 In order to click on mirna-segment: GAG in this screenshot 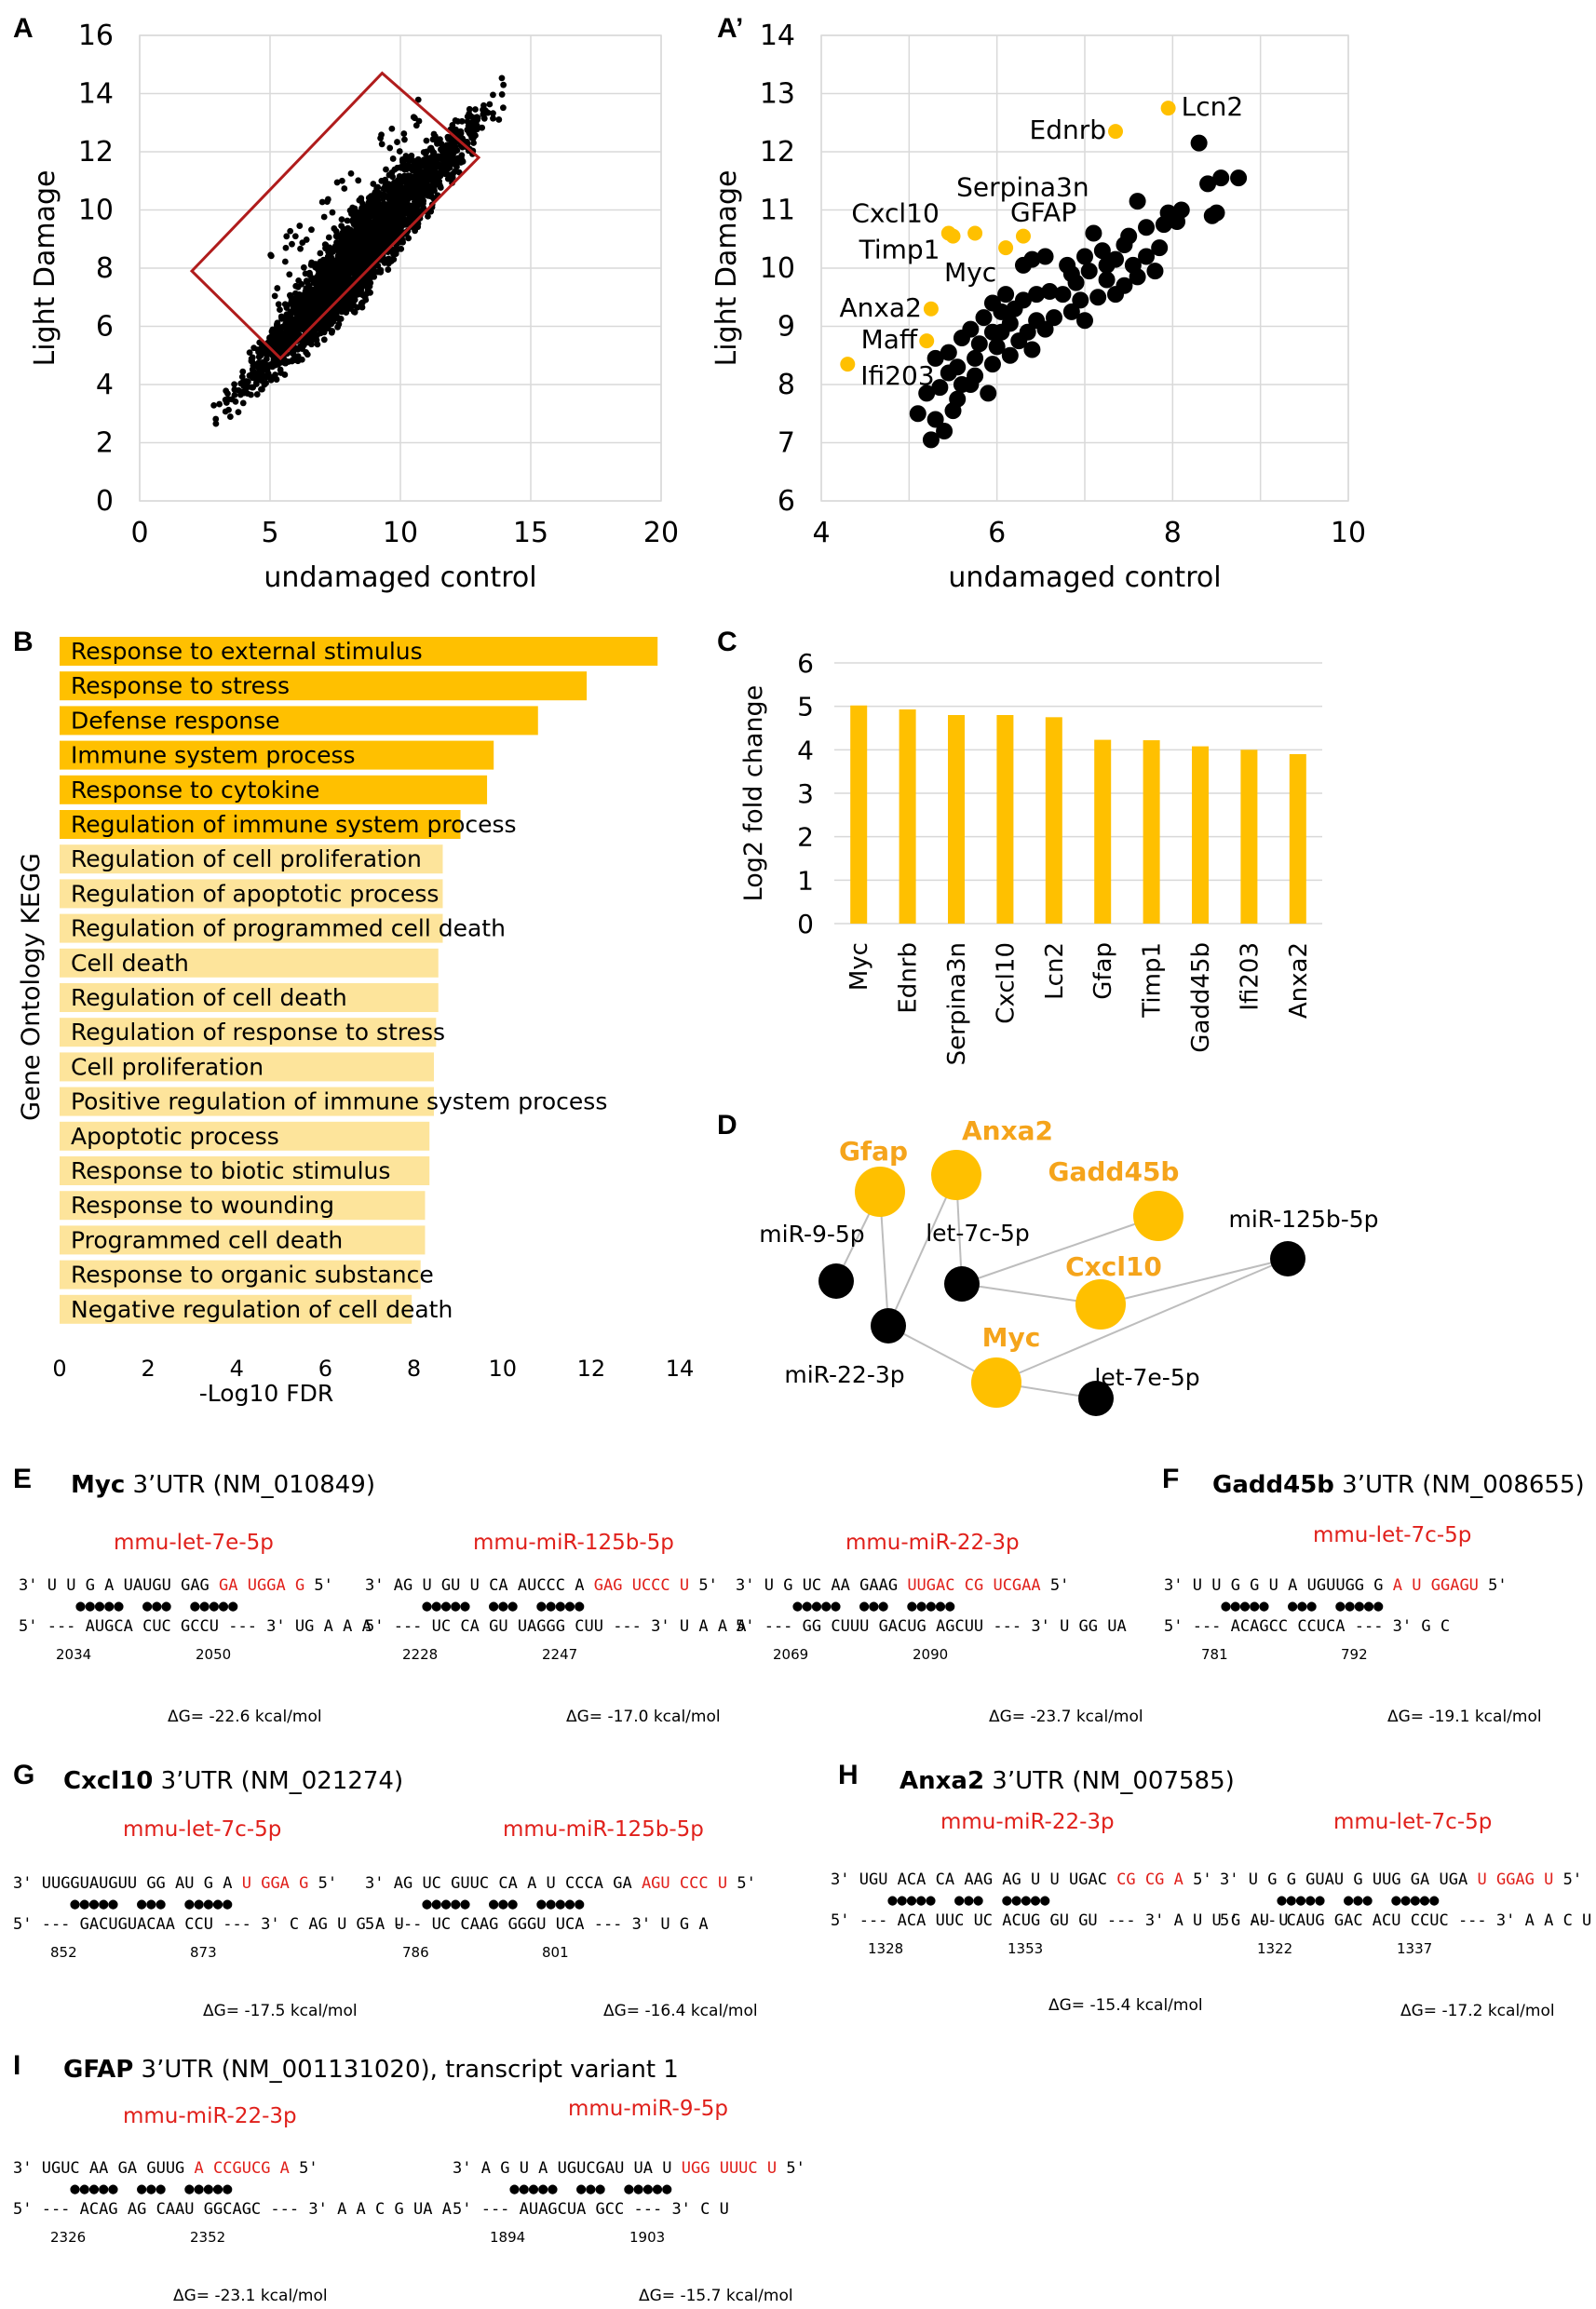, I will do `click(200, 1586)`.